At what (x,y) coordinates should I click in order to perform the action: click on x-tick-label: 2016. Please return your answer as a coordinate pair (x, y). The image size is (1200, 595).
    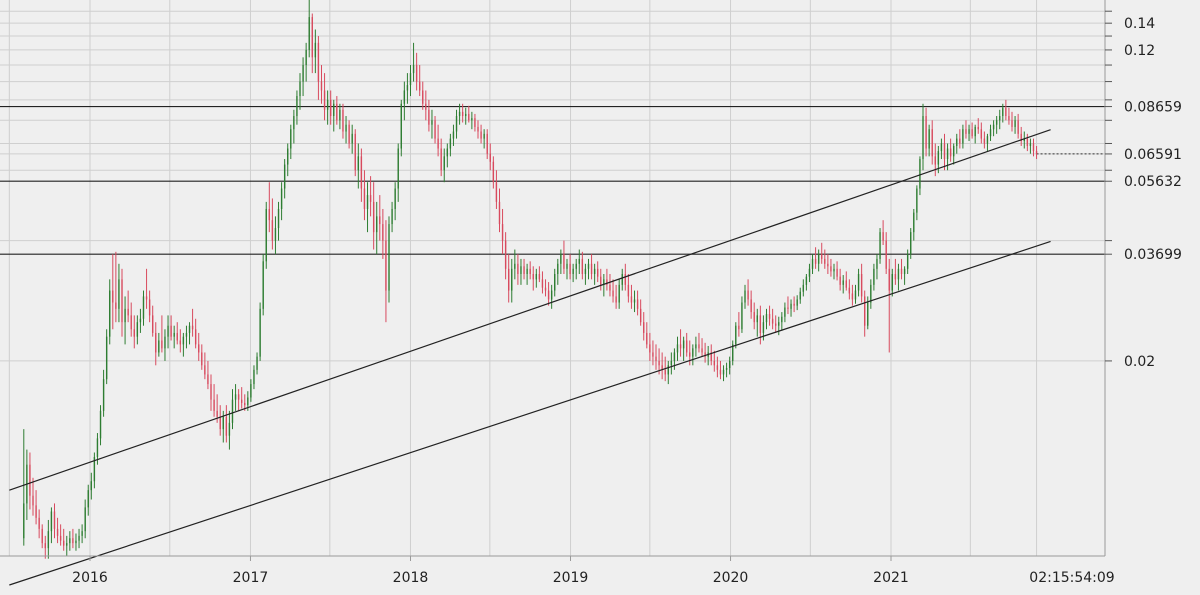
    Looking at the image, I should click on (90, 578).